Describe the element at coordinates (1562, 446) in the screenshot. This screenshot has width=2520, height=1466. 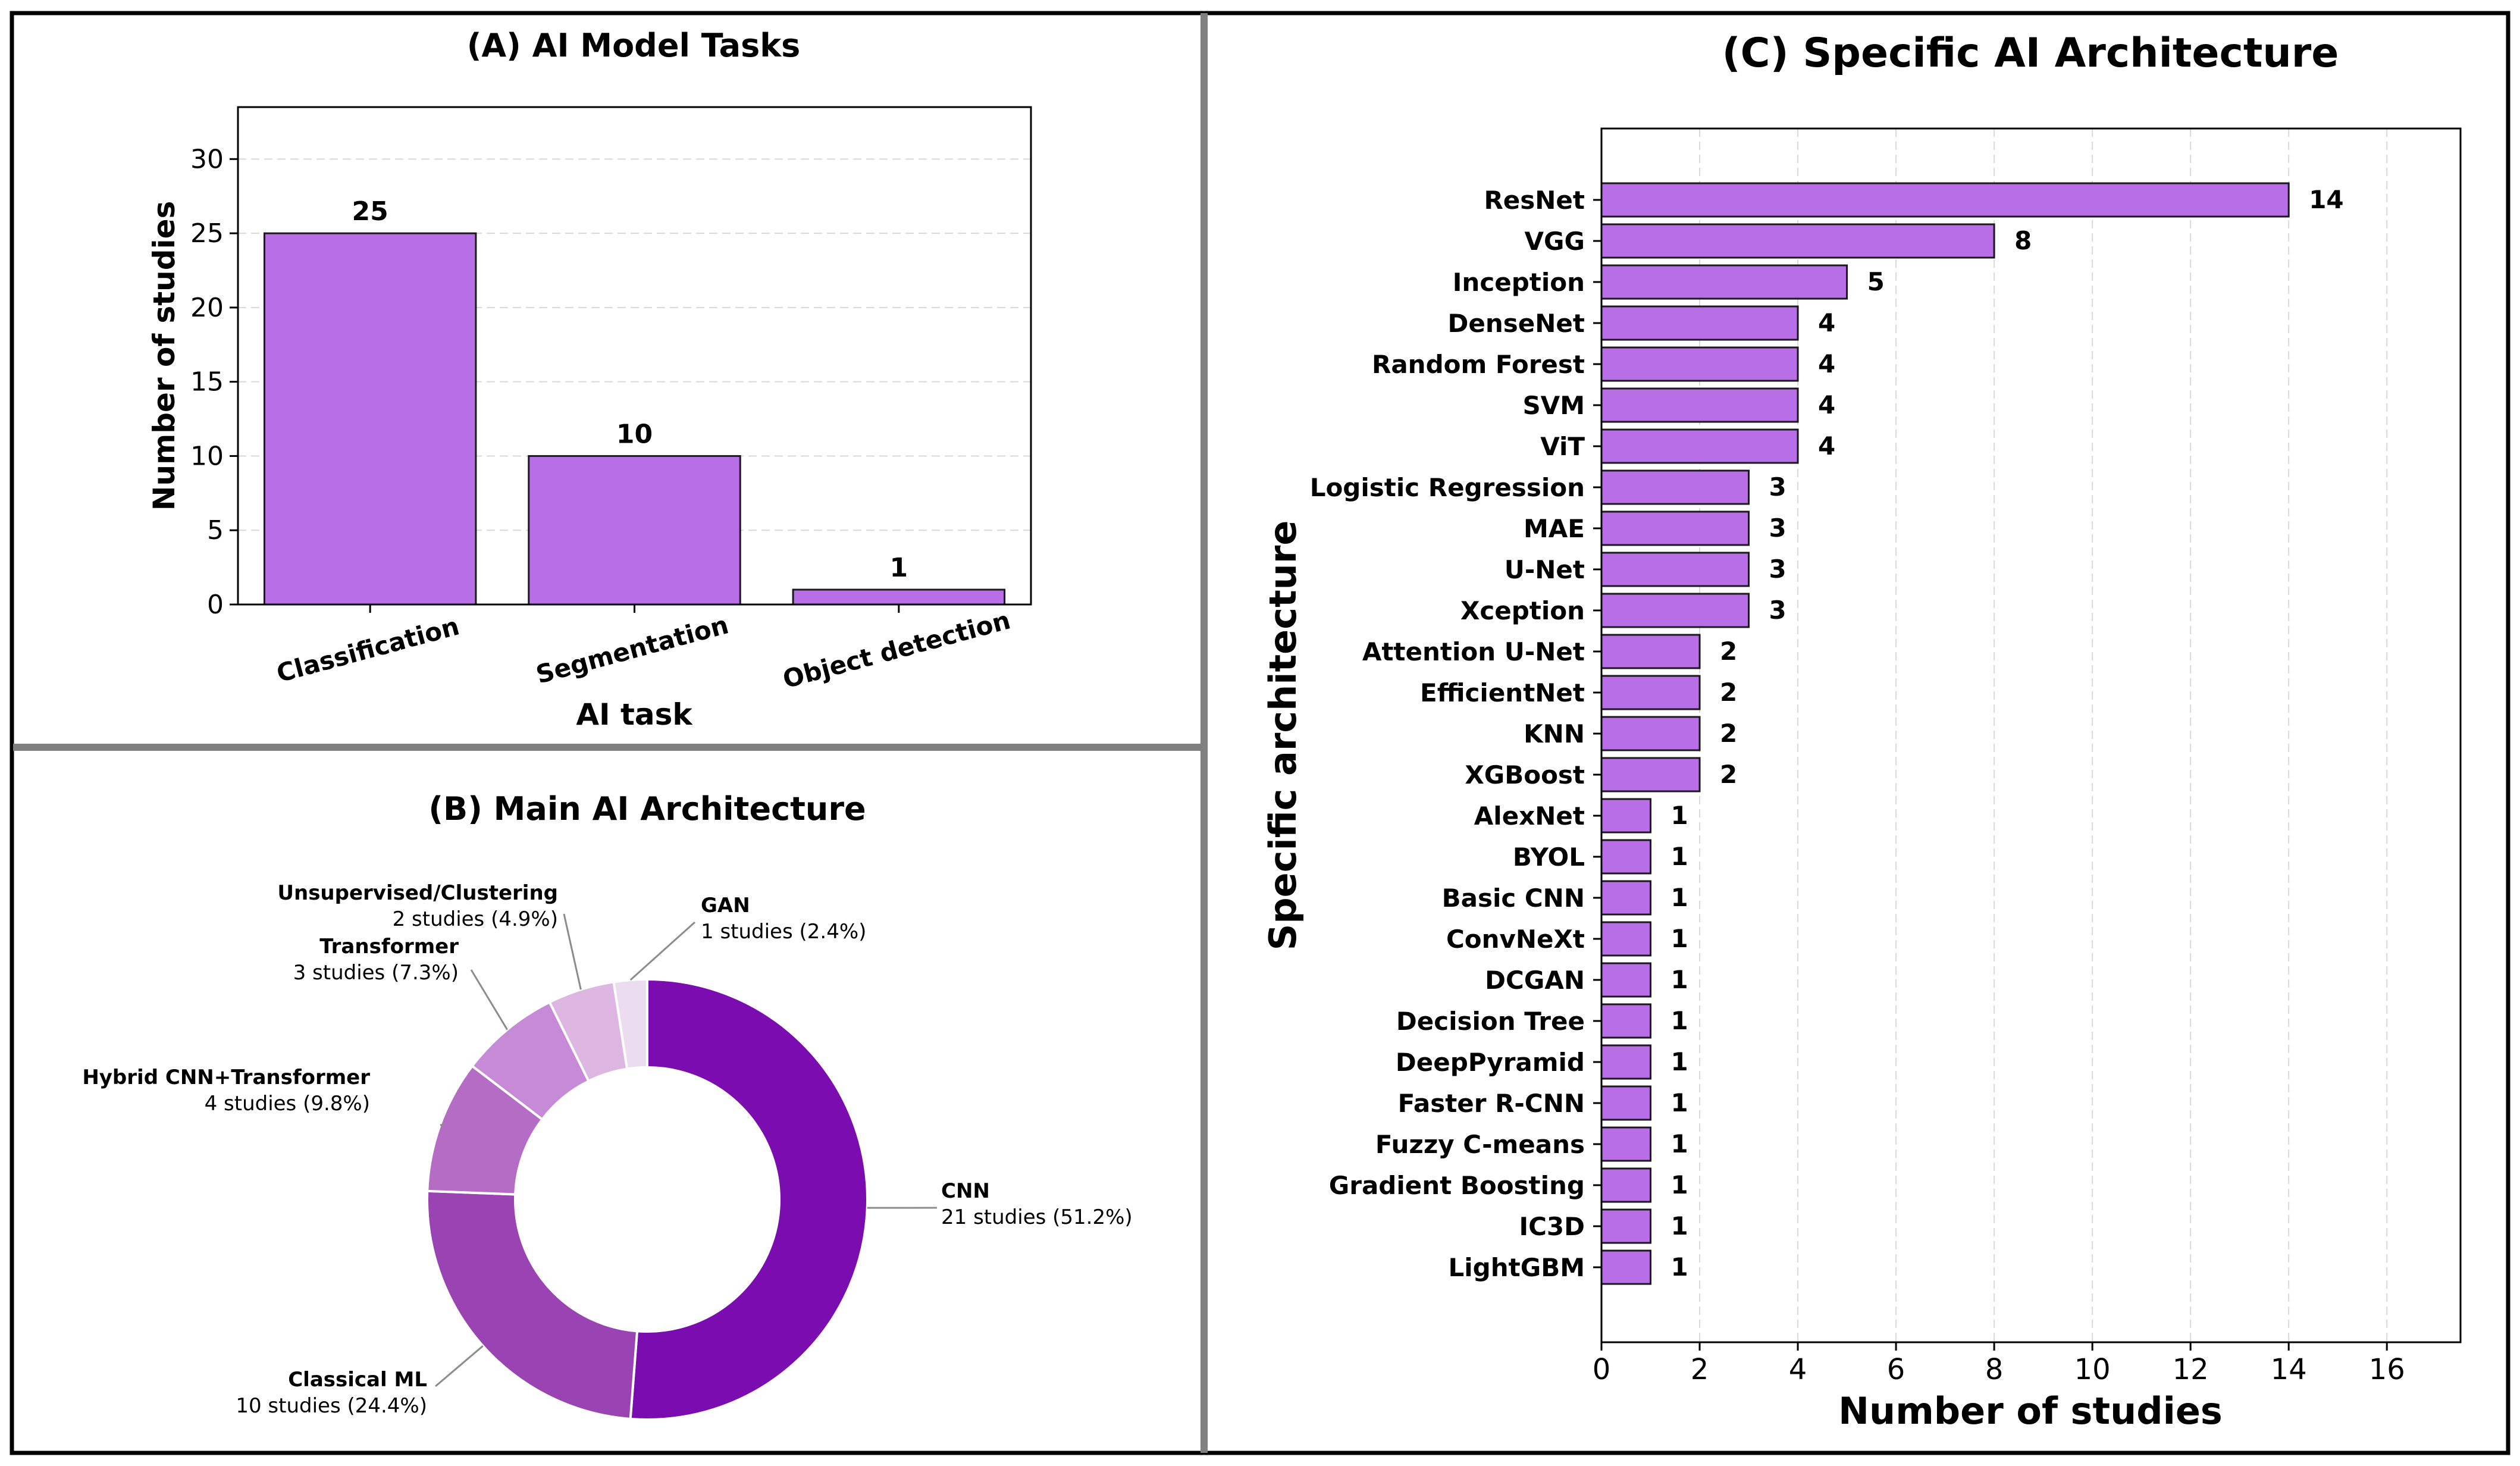
I see `panel-c-y-tick-label: ViT` at that location.